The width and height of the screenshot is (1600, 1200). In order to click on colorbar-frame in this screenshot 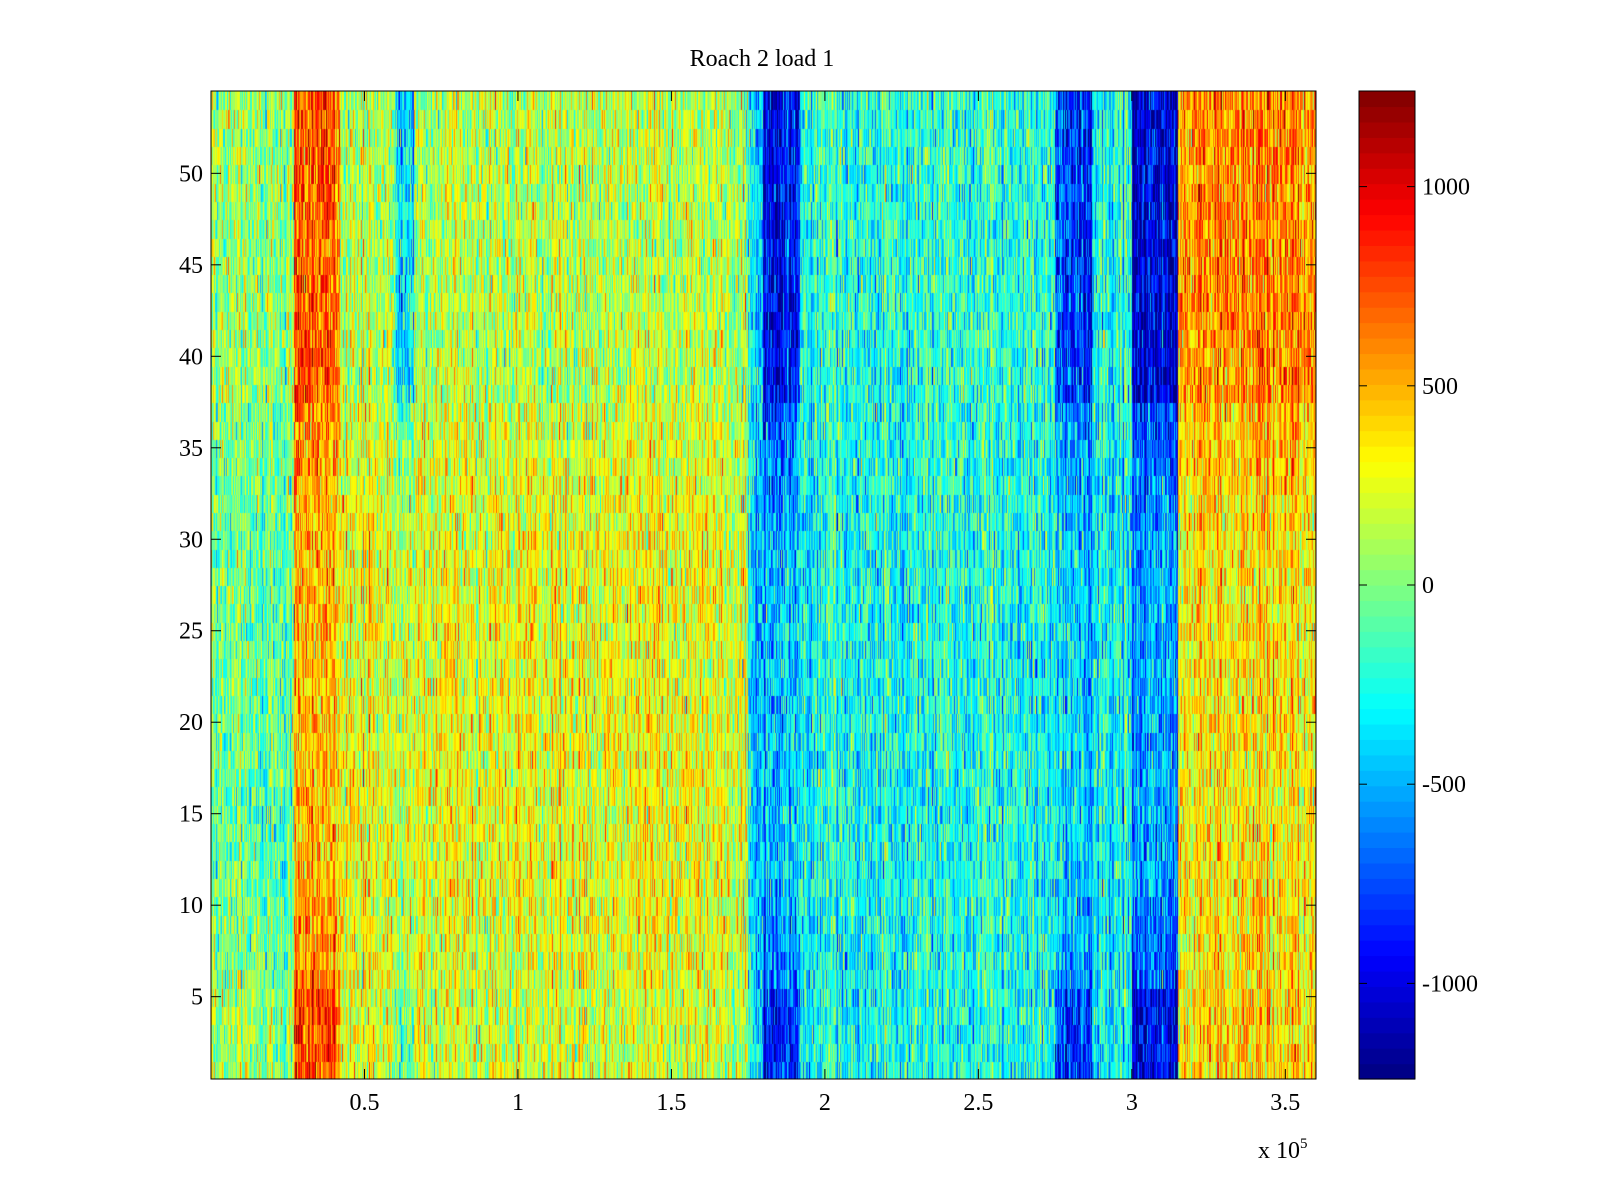, I will do `click(1387, 585)`.